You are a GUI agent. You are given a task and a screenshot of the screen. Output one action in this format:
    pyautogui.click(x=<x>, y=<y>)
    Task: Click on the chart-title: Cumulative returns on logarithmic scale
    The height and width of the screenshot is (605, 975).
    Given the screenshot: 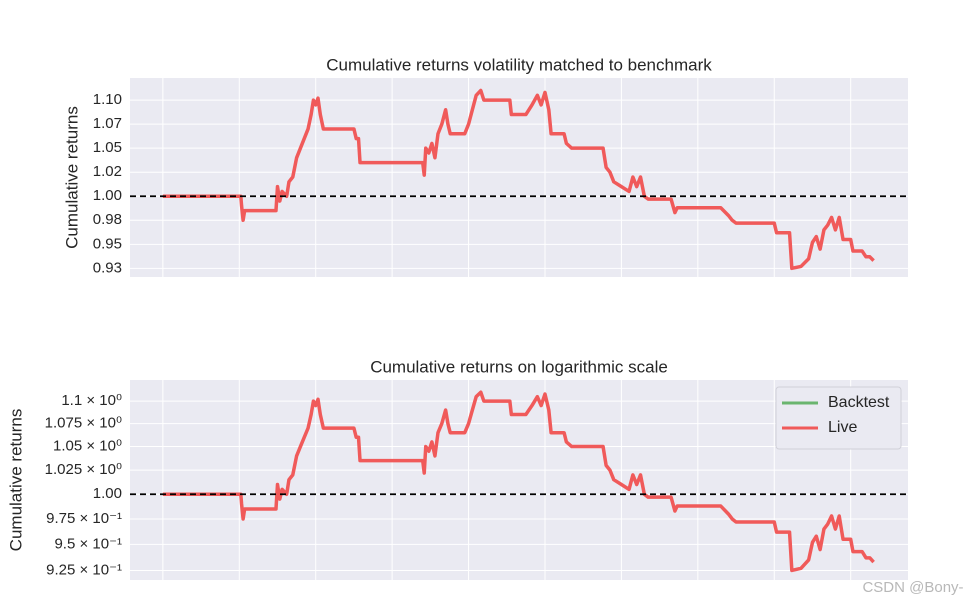 What is the action you would take?
    pyautogui.click(x=519, y=366)
    